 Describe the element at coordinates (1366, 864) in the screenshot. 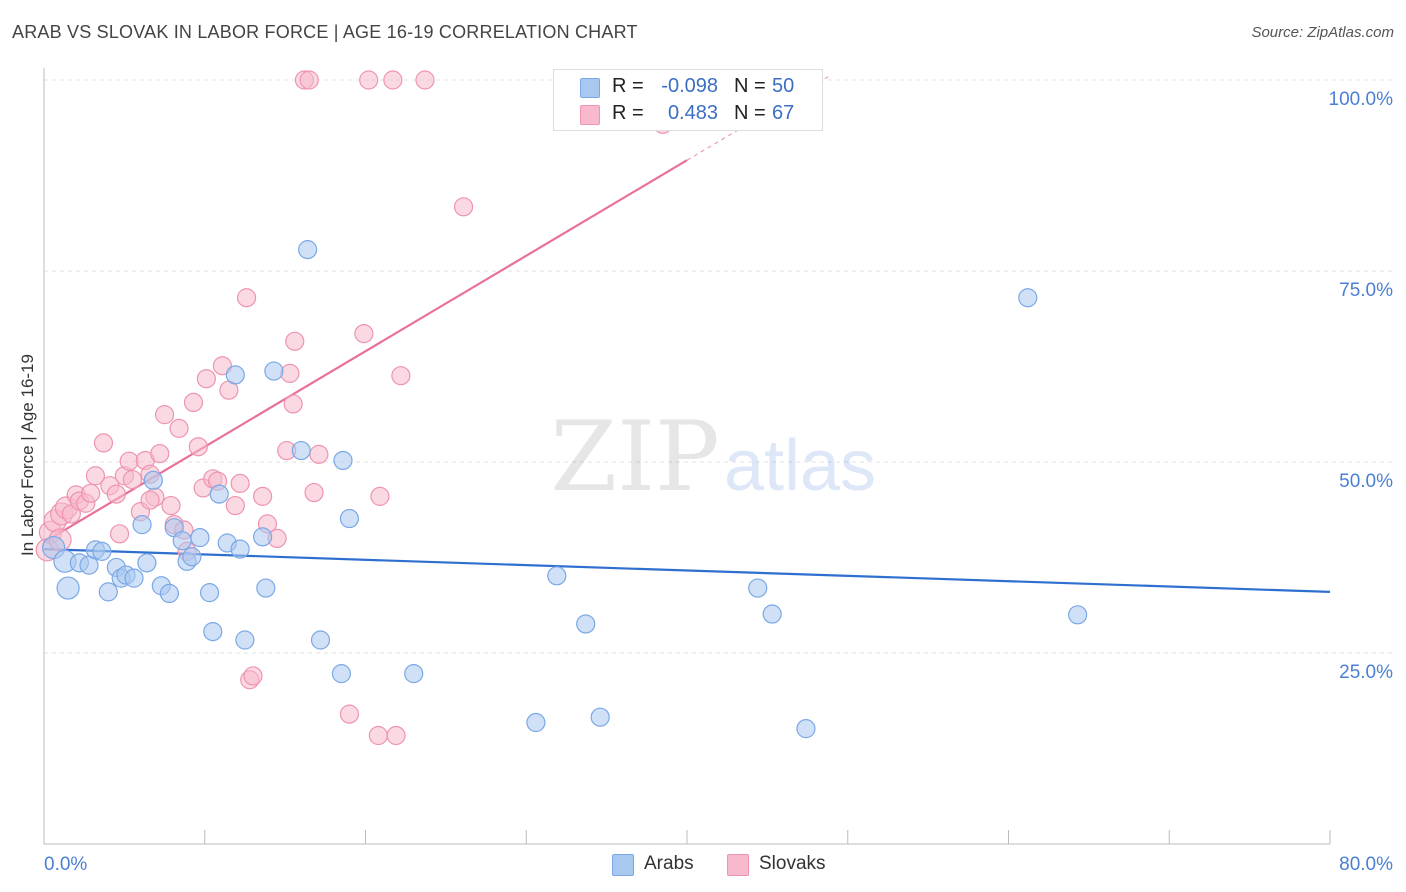

I see `x-tick-label: 80.0%` at that location.